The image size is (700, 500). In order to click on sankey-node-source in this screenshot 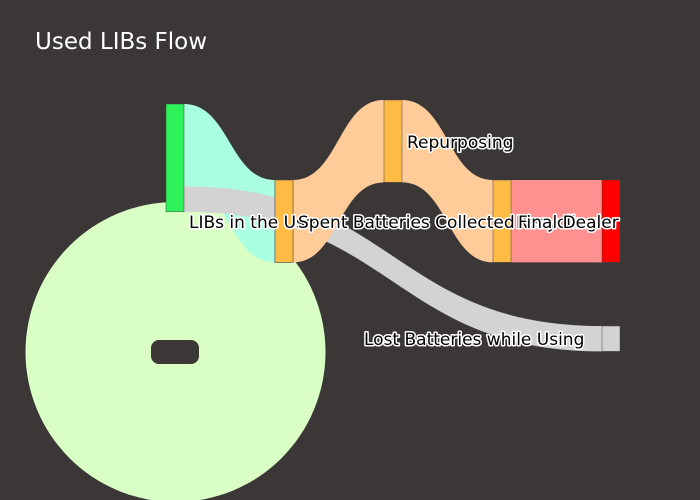, I will do `click(175, 158)`.